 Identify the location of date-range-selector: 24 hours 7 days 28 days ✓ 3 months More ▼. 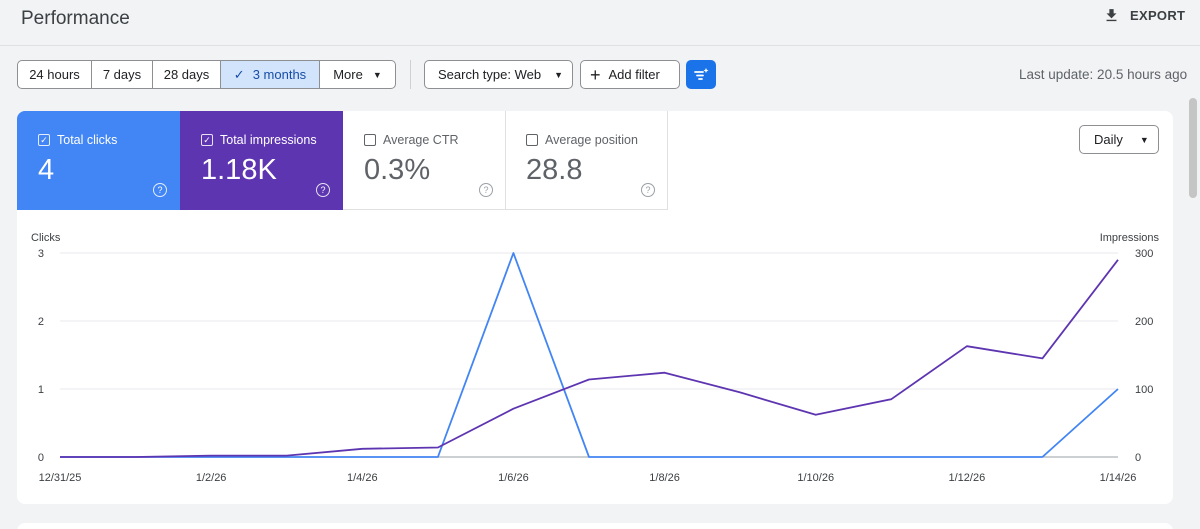
(206, 74).